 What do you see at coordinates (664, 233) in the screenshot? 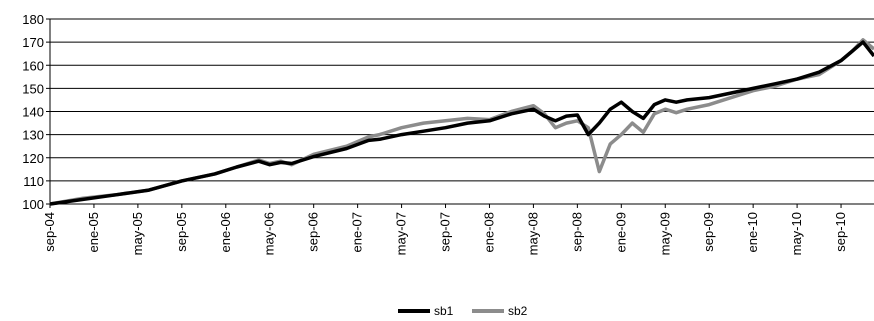
I see `x-tick-label: may-09` at bounding box center [664, 233].